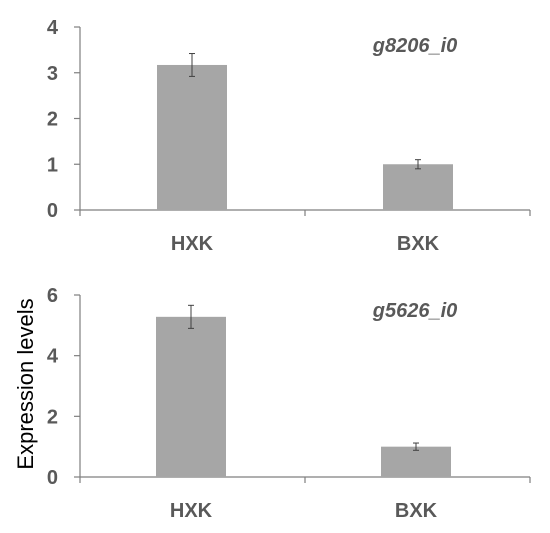 Image resolution: width=550 pixels, height=533 pixels. What do you see at coordinates (52, 74) in the screenshot?
I see `y-tick-label: 3` at bounding box center [52, 74].